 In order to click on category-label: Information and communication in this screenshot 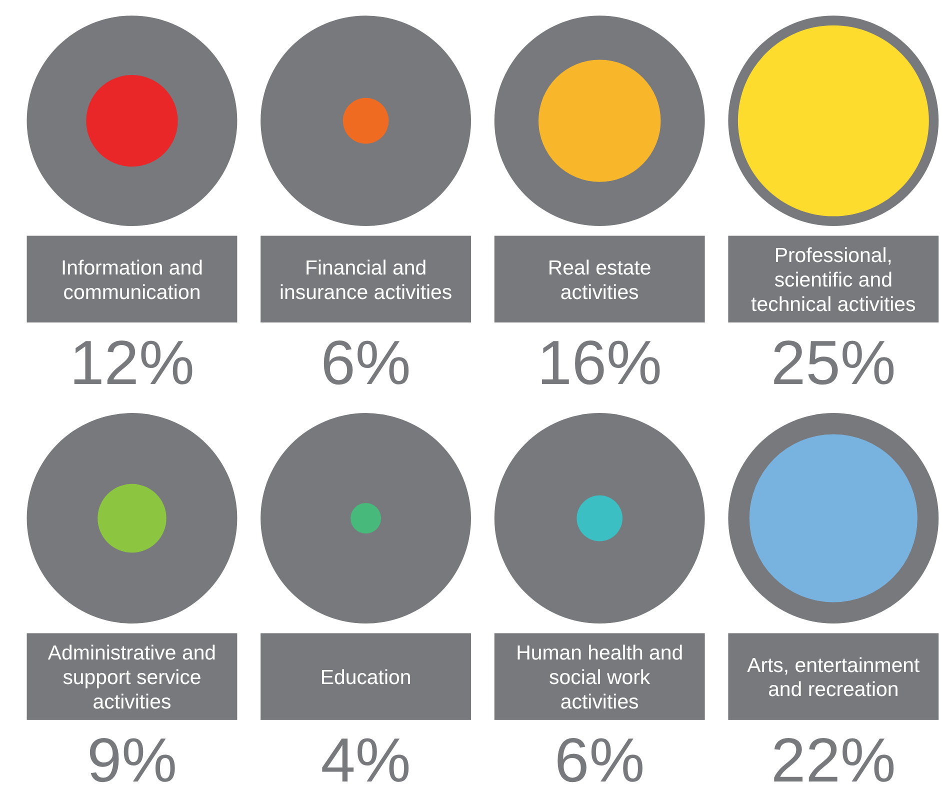, I will do `click(131, 280)`.